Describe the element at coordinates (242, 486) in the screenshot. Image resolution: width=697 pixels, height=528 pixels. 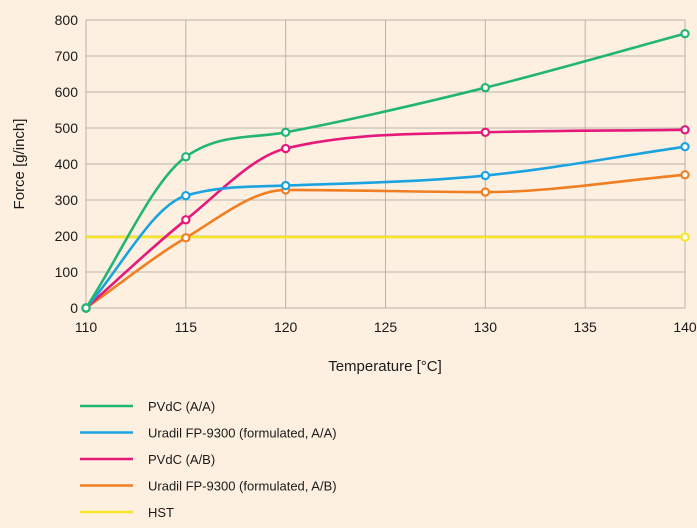
I see `legend-label: Uradil FP-9300 (formulated, A/B)` at that location.